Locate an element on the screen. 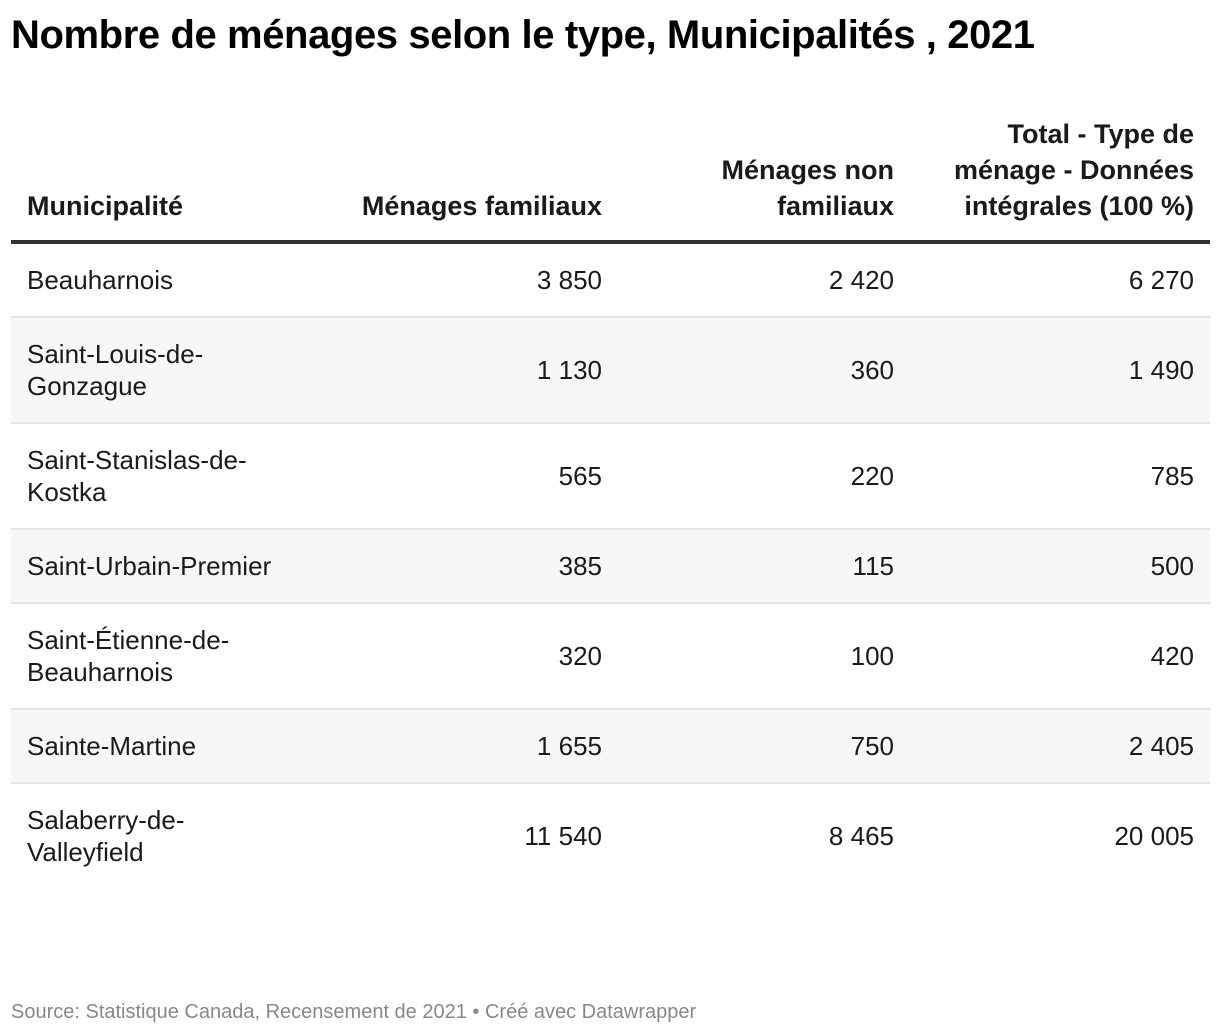 The width and height of the screenshot is (1220, 1036). cell-menages-familiaux: 1 655 is located at coordinates (463, 746).